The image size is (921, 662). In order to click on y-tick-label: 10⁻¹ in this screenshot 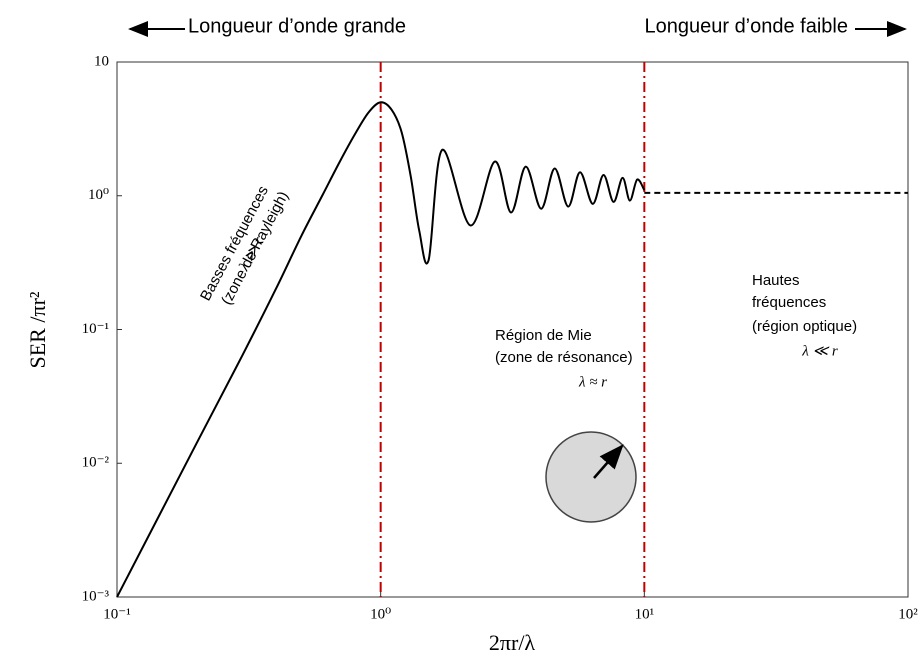, I will do `click(95, 329)`.